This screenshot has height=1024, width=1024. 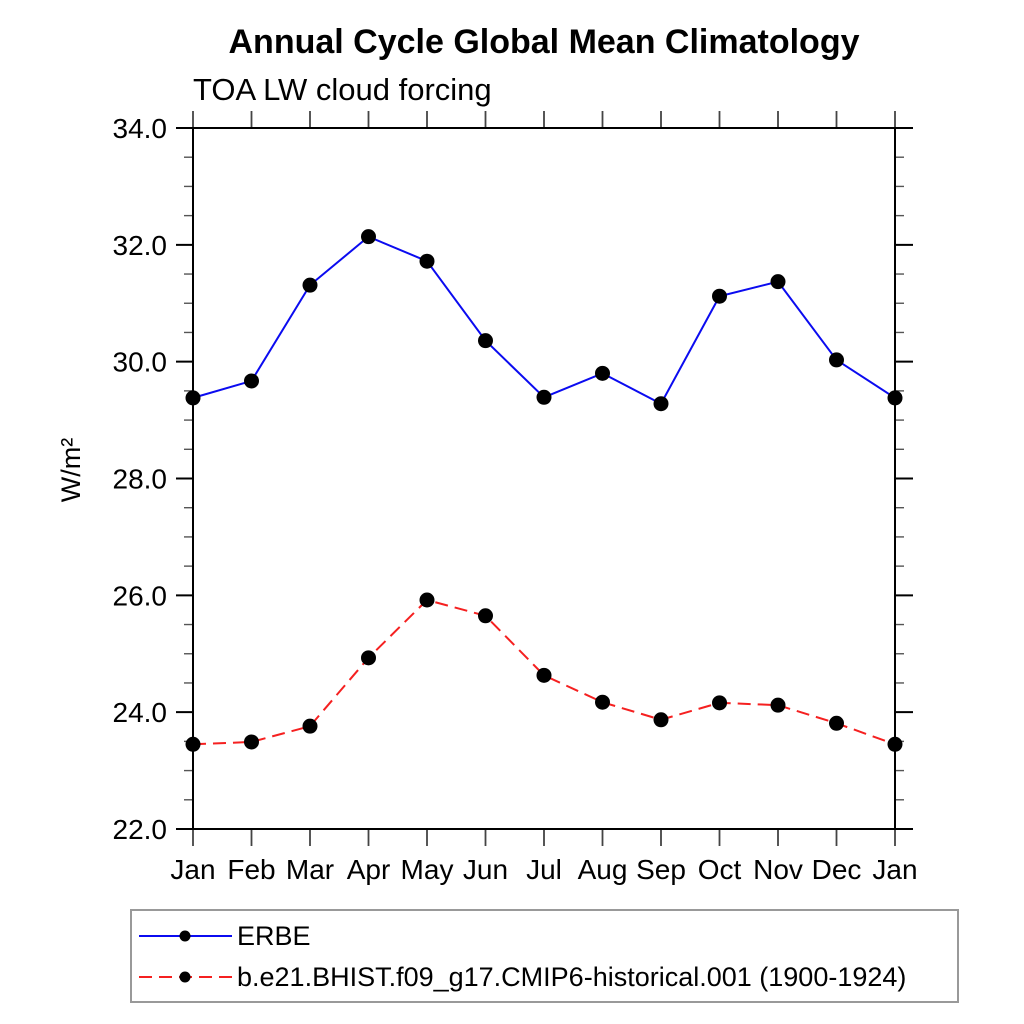 I want to click on chart-title: Annual Cycle Global Mean Climatology, so click(x=544, y=42).